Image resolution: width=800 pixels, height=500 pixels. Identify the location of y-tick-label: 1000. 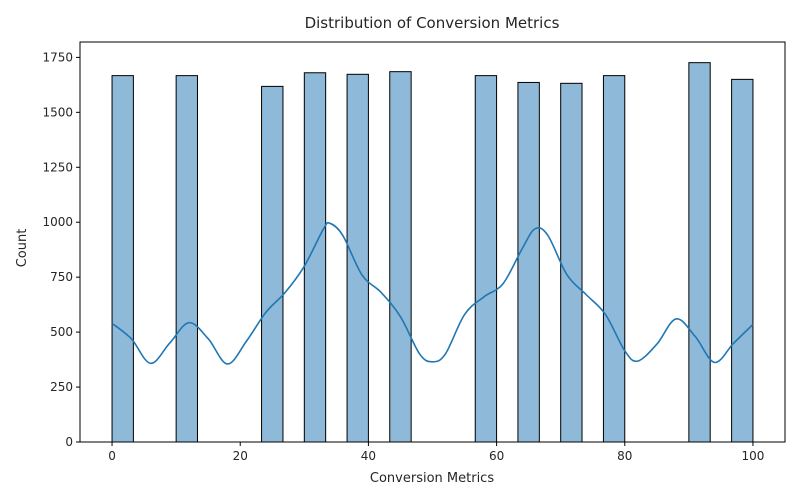
(57, 222).